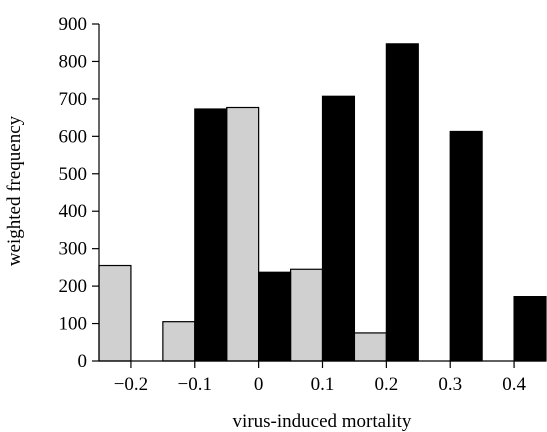 Image resolution: width=547 pixels, height=432 pixels. I want to click on y-tick-label-0: 0, so click(83, 361).